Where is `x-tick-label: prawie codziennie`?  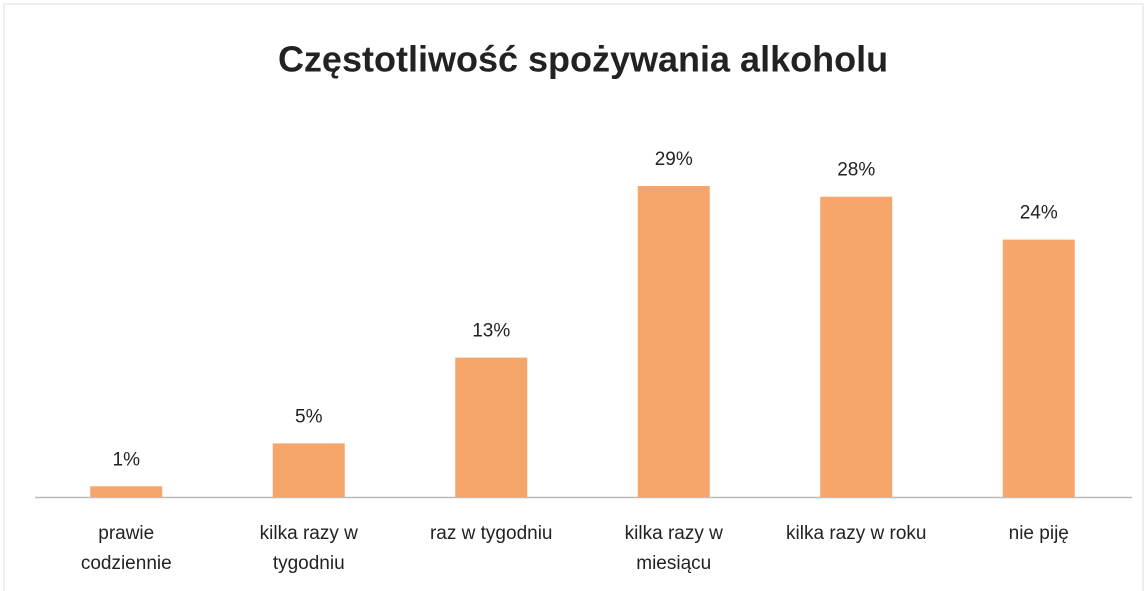 x-tick-label: prawie codziennie is located at coordinates (126, 548).